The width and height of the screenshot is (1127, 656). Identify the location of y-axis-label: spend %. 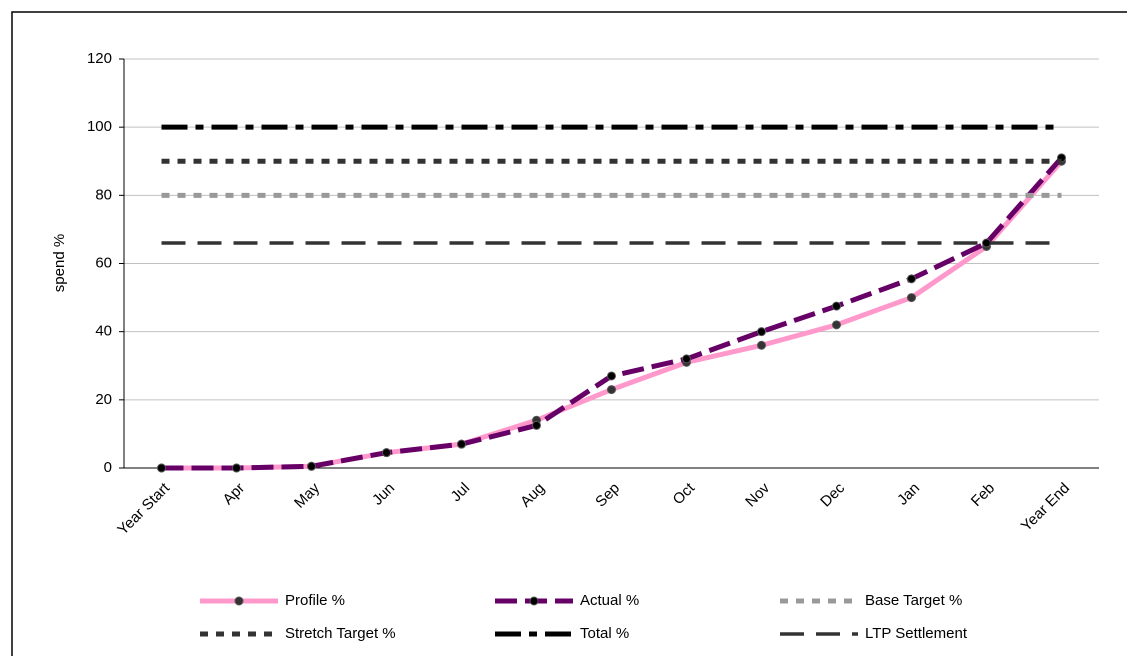
(59, 263).